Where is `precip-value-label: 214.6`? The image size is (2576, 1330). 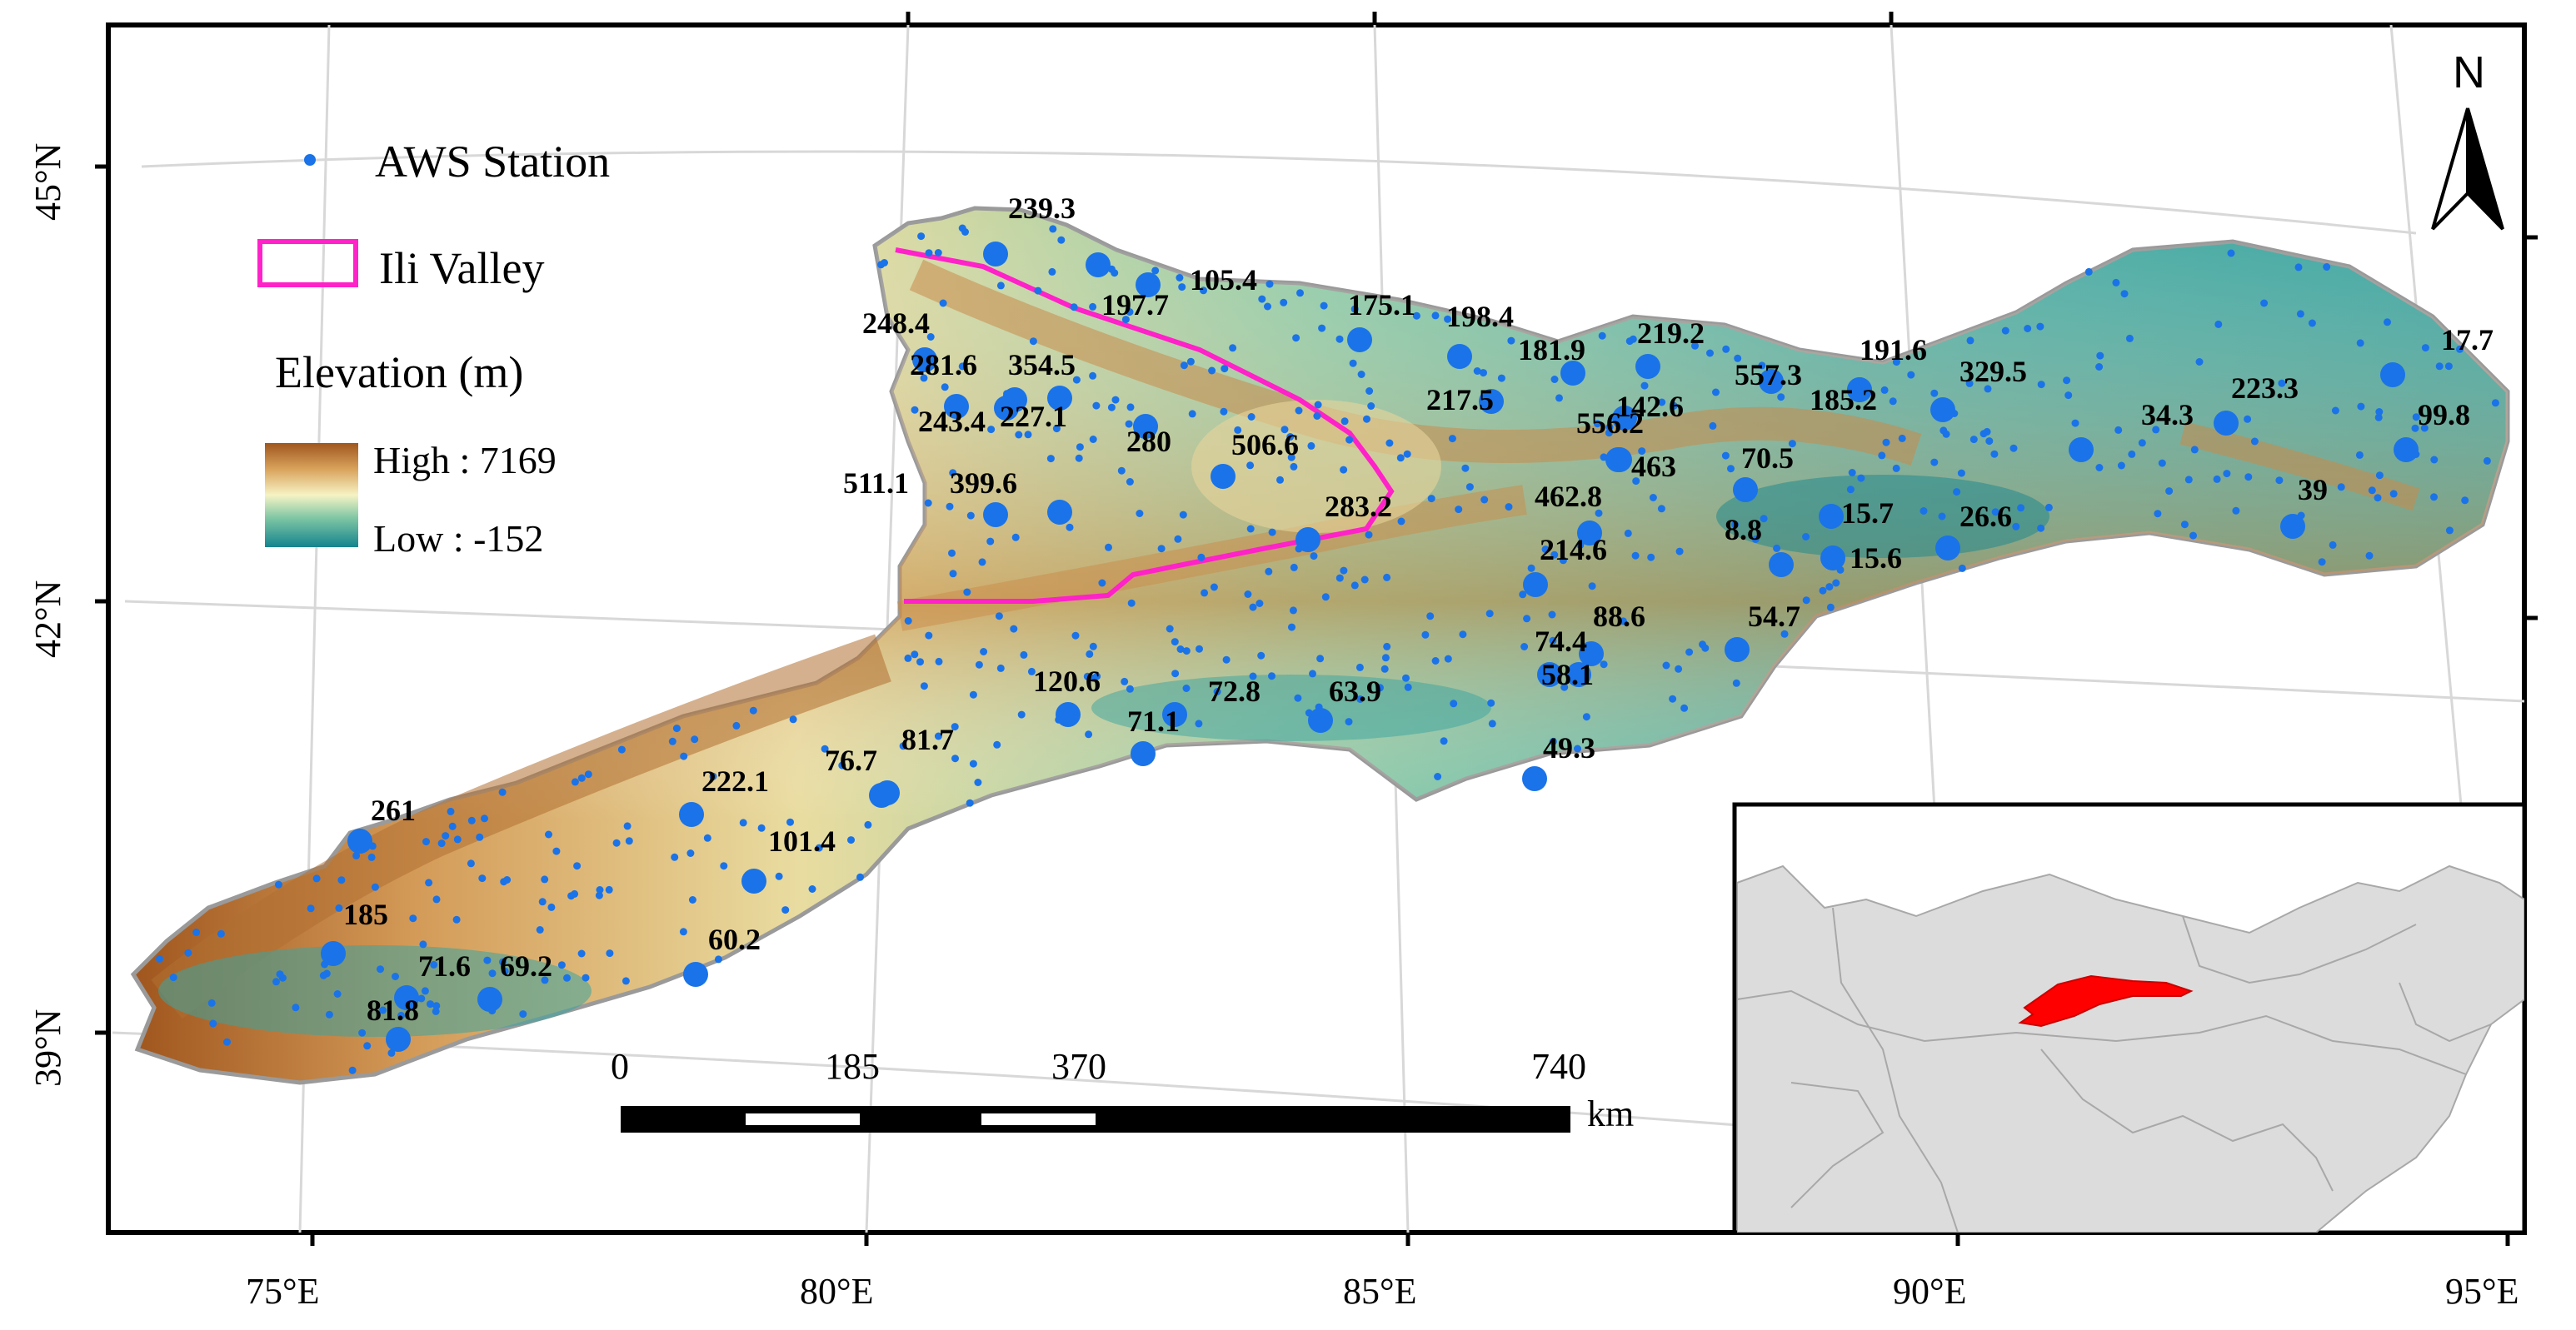
precip-value-label: 214.6 is located at coordinates (1573, 549).